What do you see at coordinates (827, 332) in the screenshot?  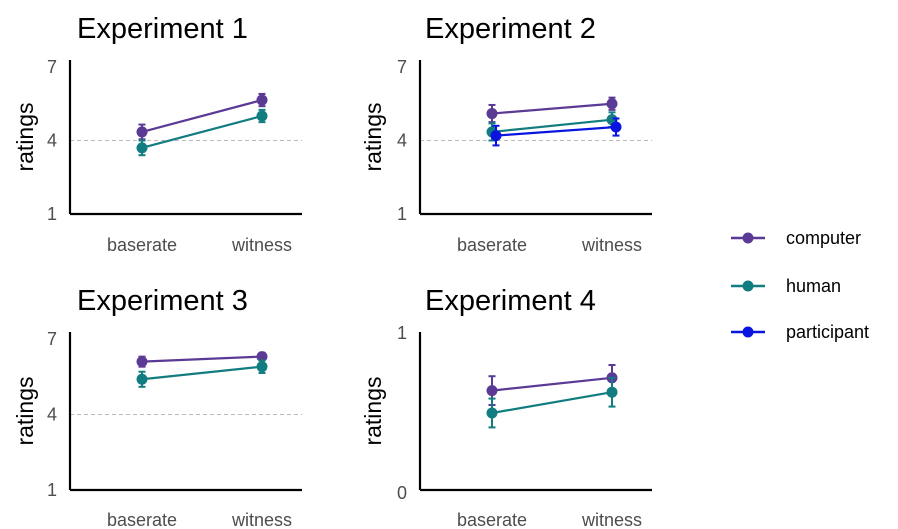 I see `legend-label: participant` at bounding box center [827, 332].